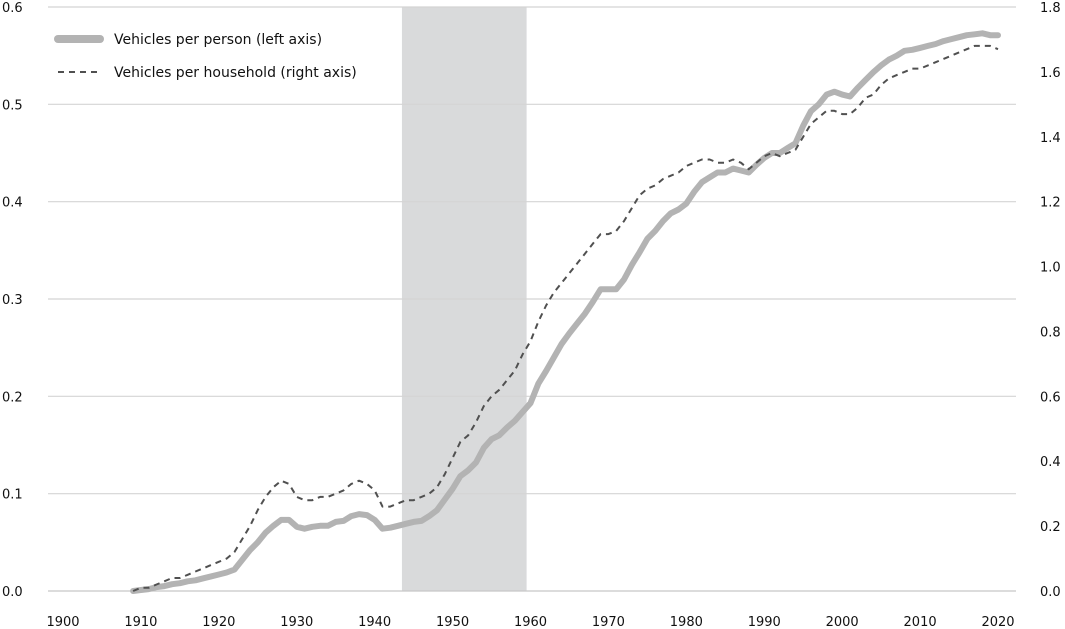  Describe the element at coordinates (842, 622) in the screenshot. I see `x-tick-label-10: 2000` at that location.